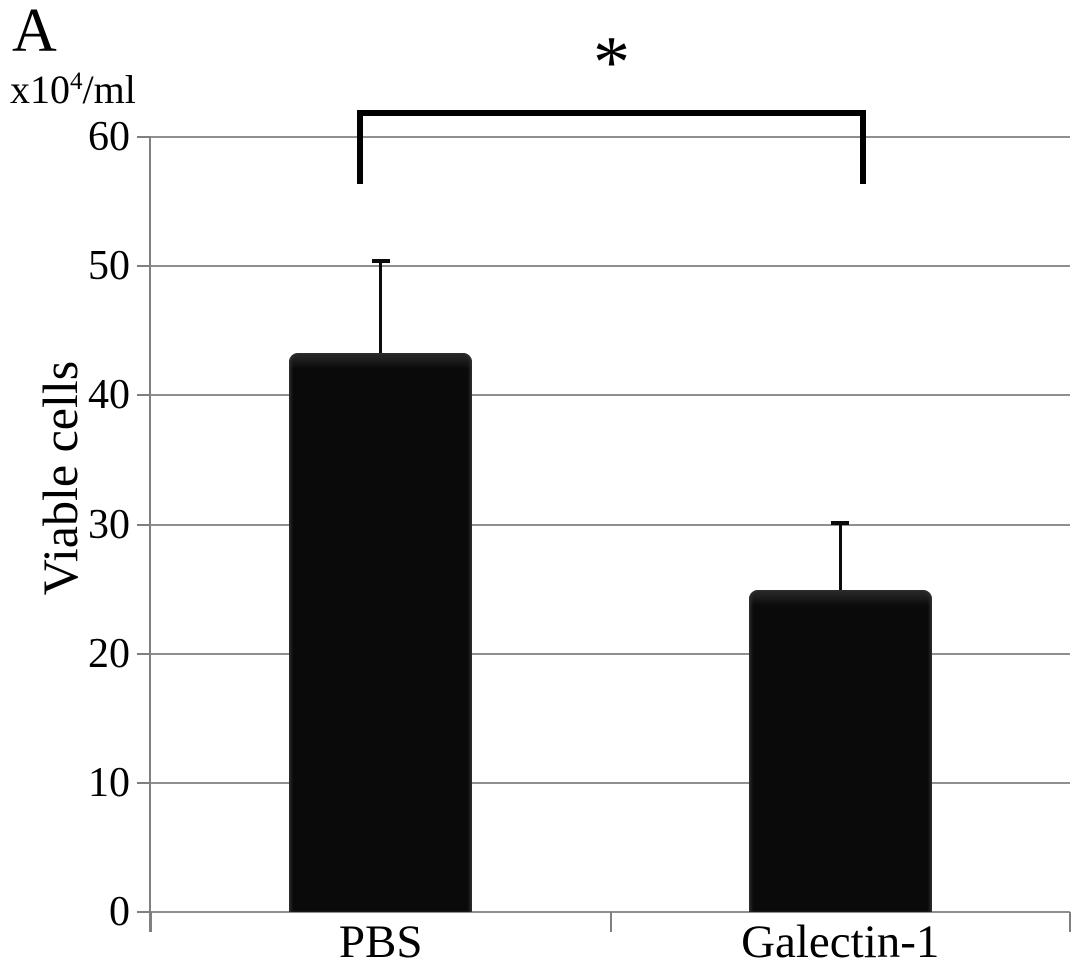 Image resolution: width=1087 pixels, height=970 pixels. What do you see at coordinates (380, 261) in the screenshot?
I see `error-bar-cap-pbs` at bounding box center [380, 261].